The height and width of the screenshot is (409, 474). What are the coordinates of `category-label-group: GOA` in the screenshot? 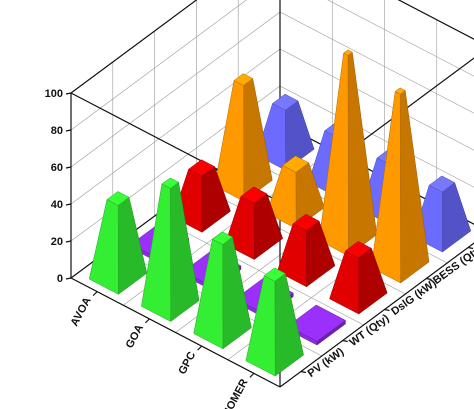 It's located at (135, 337).